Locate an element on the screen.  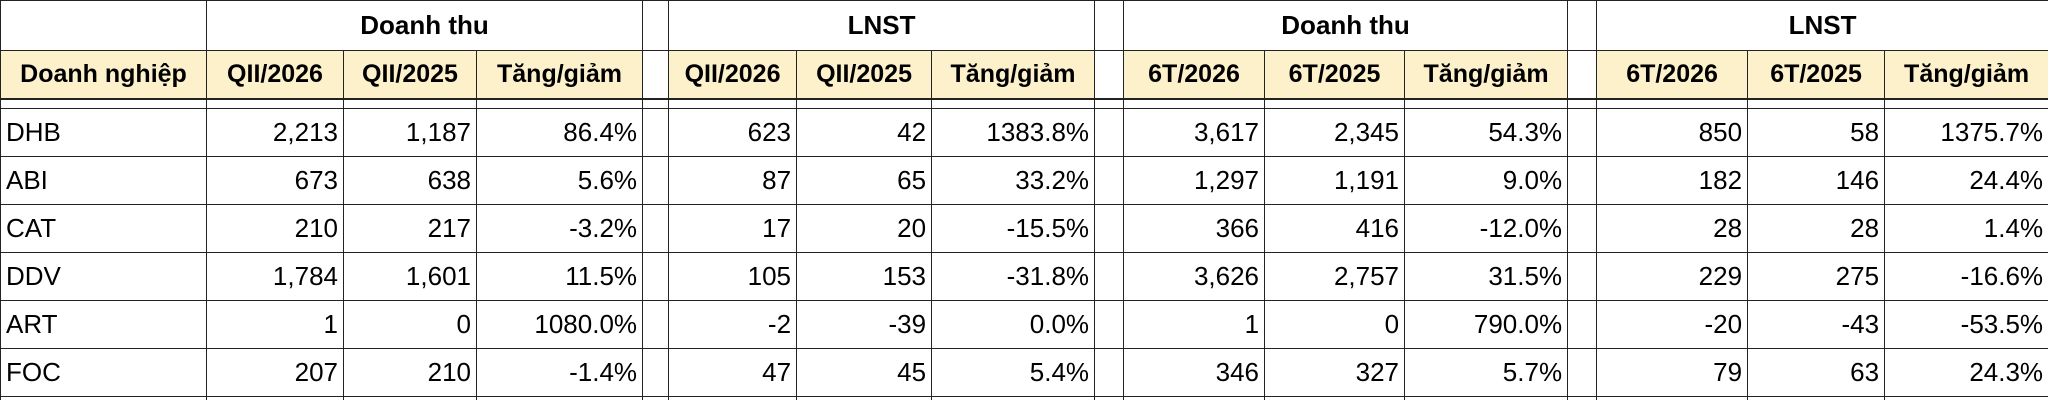
value-cell: 673 is located at coordinates (275, 180).